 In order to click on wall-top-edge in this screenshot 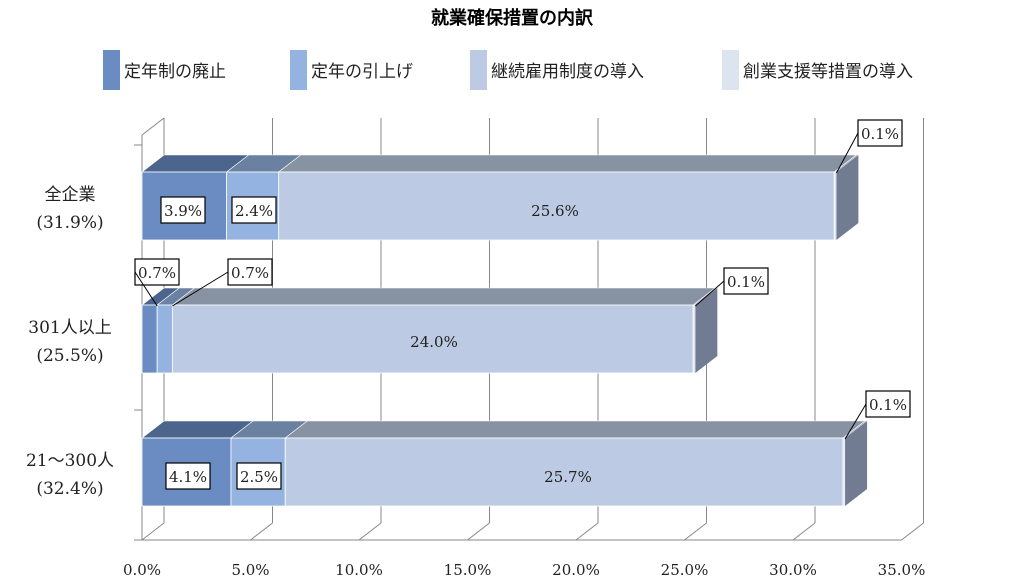, I will do `click(153, 126)`.